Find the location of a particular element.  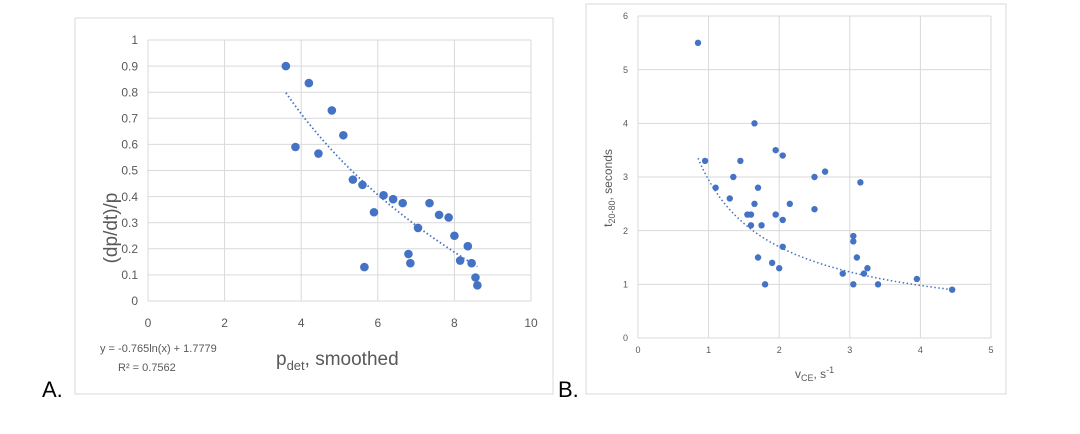

panel-label-a: A. is located at coordinates (52, 389).